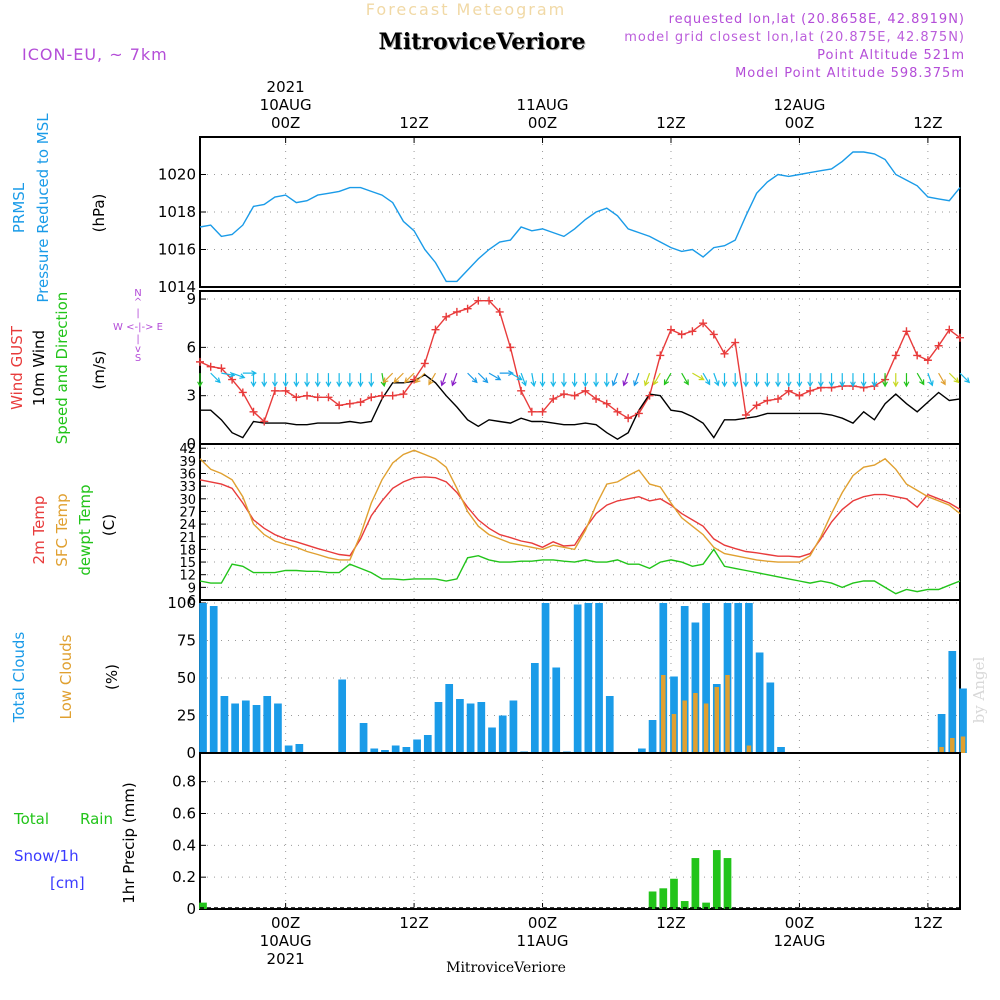 Image resolution: width=1000 pixels, height=1000 pixels. What do you see at coordinates (46, 856) in the screenshot?
I see `snow-label: Snow/1h` at bounding box center [46, 856].